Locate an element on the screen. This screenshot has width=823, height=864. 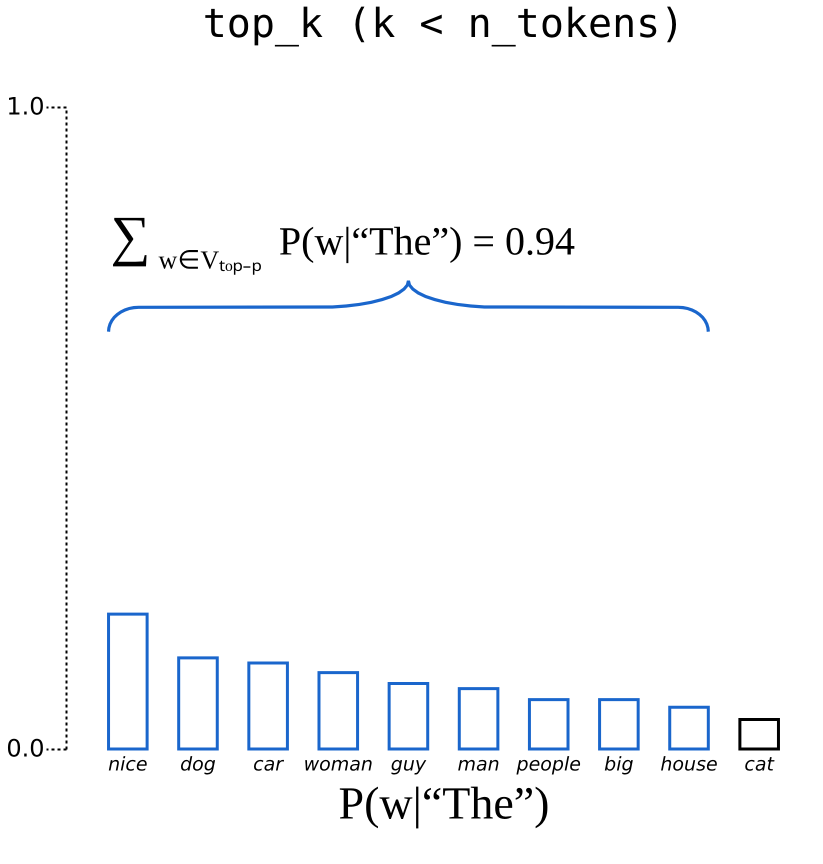
x-axis-title: P(w|“The”) is located at coordinates (444, 803).